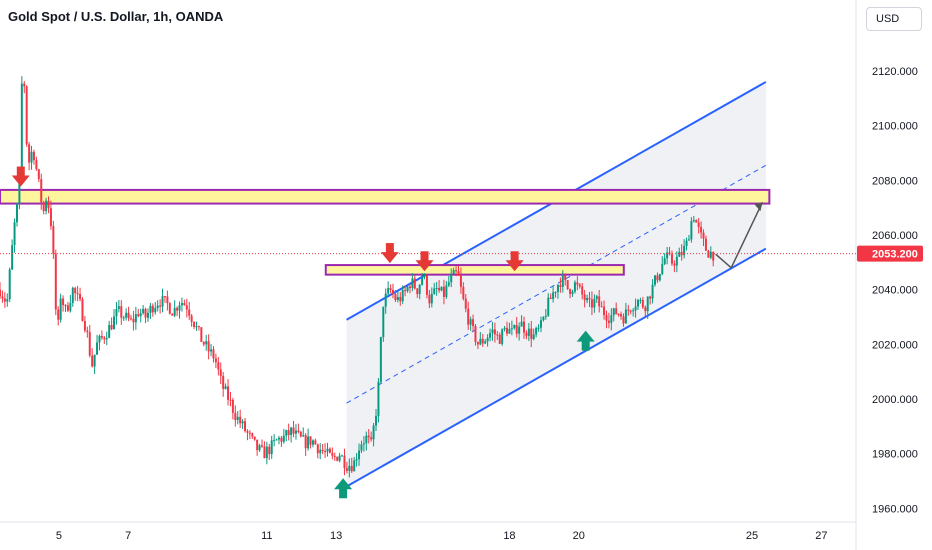  Describe the element at coordinates (895, 255) in the screenshot. I see `current-price-label: 2053.200` at that location.